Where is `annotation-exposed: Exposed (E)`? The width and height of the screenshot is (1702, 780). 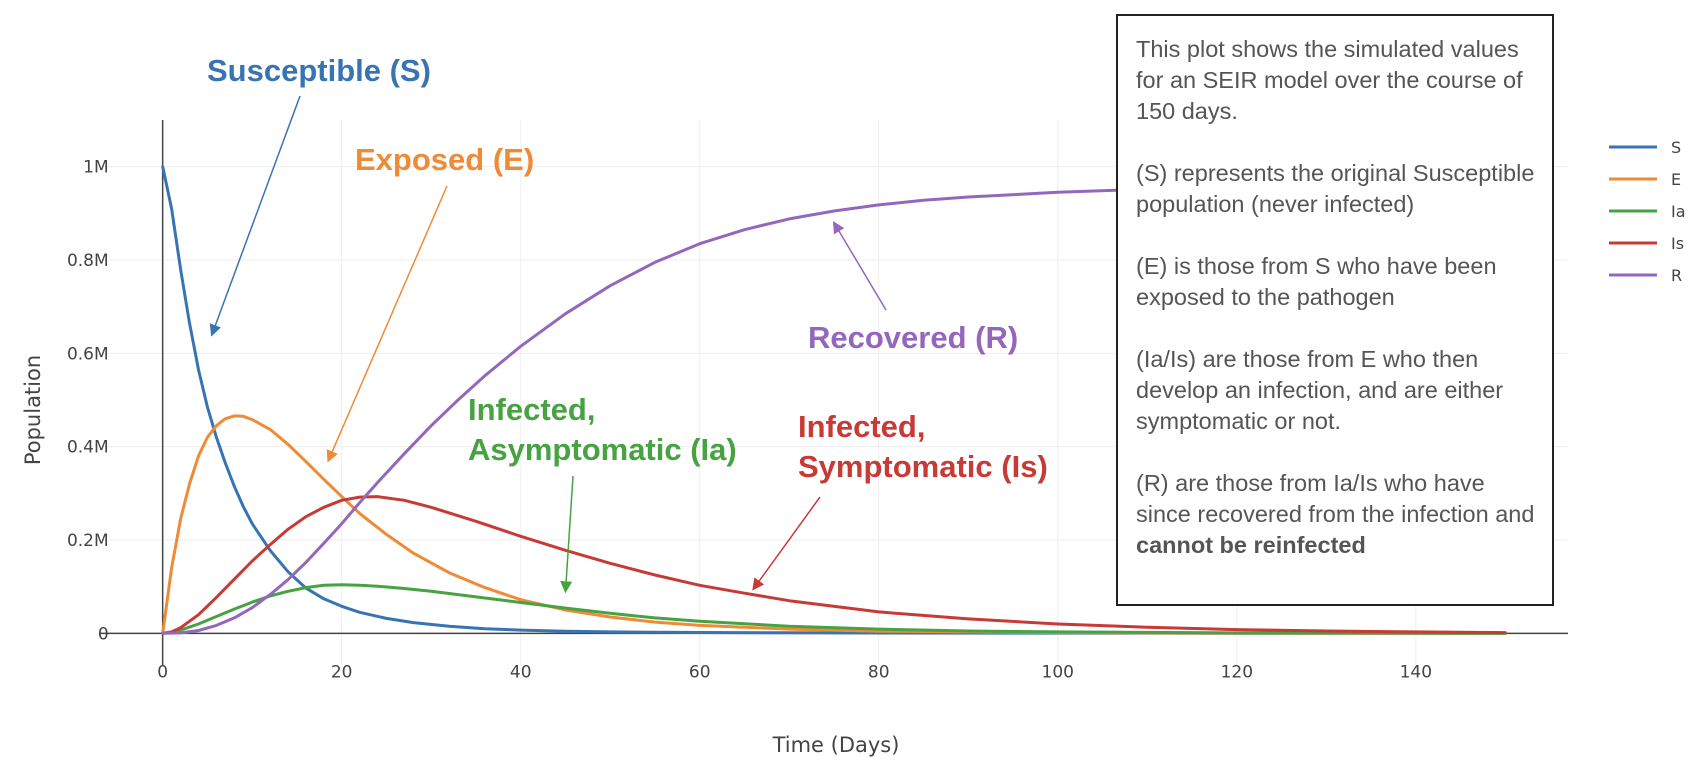 annotation-exposed: Exposed (E) is located at coordinates (430, 302).